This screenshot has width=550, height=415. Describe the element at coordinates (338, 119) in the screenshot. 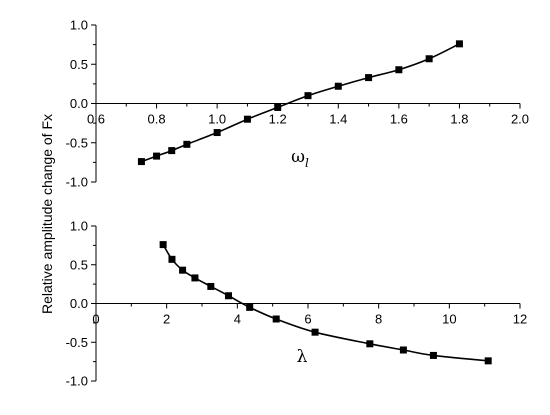

I see `x-tick-label: 1.4` at that location.